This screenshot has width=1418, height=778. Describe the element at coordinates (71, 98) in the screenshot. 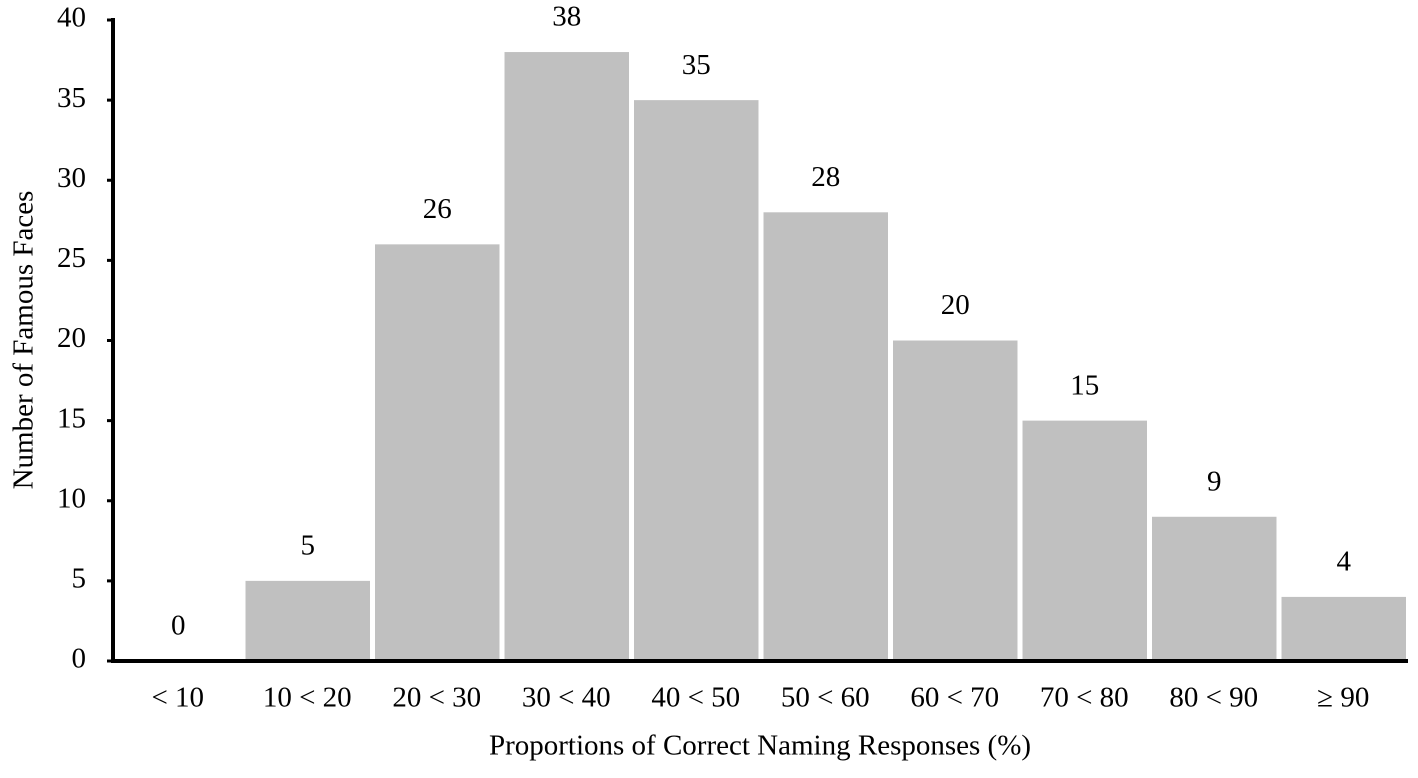

I see `y-tick-label: 35` at that location.